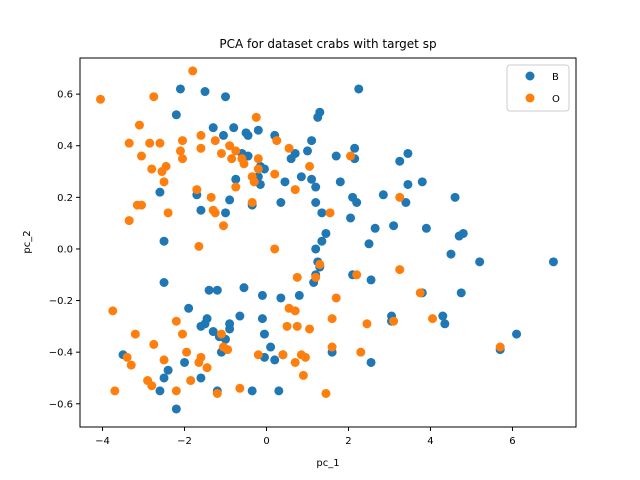 This screenshot has height=480, width=640. I want to click on y-tick-label: −0.2, so click(61, 301).